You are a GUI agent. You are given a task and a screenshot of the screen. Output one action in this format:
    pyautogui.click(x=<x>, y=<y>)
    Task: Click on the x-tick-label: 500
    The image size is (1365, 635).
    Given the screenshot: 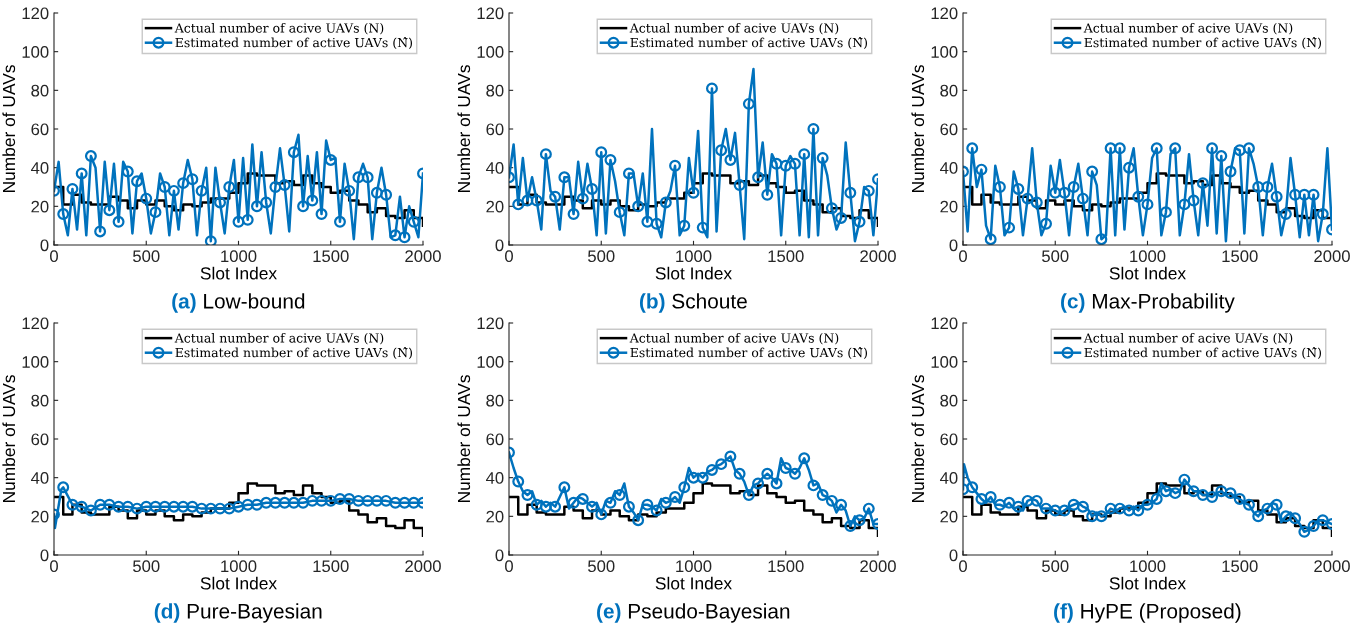 What is the action you would take?
    pyautogui.click(x=601, y=566)
    